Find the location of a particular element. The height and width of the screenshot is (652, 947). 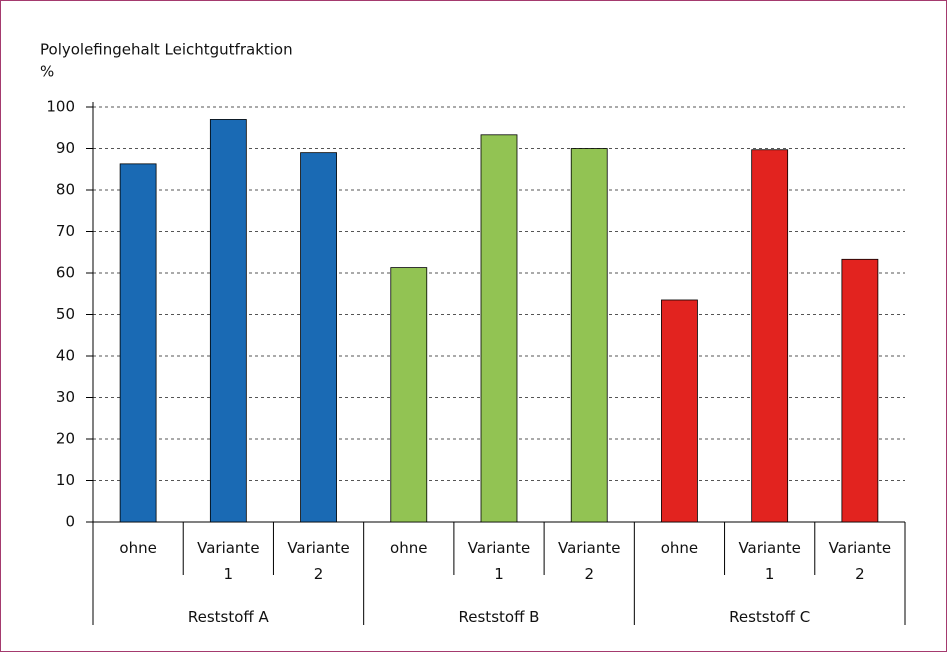

y-tick-label: 20 is located at coordinates (65, 439).